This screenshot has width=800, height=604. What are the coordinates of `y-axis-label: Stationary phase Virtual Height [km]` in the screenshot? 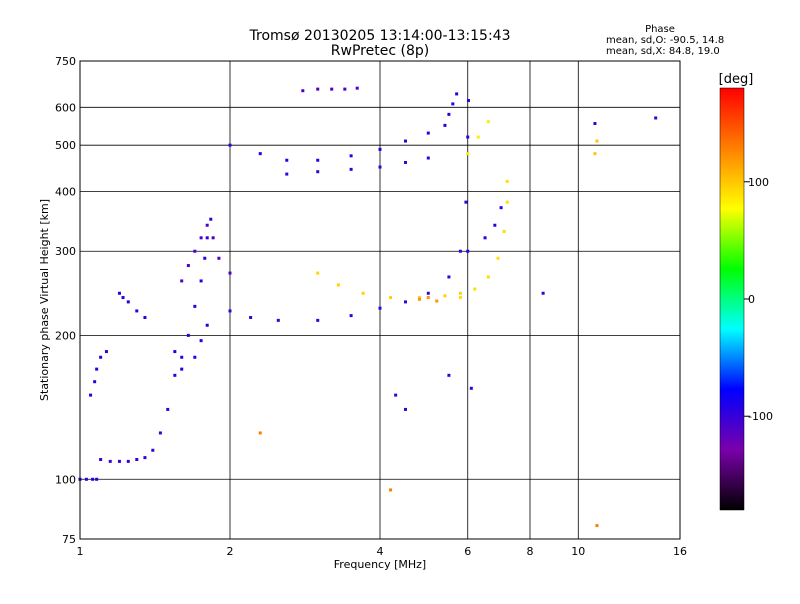 It's located at (44, 300).